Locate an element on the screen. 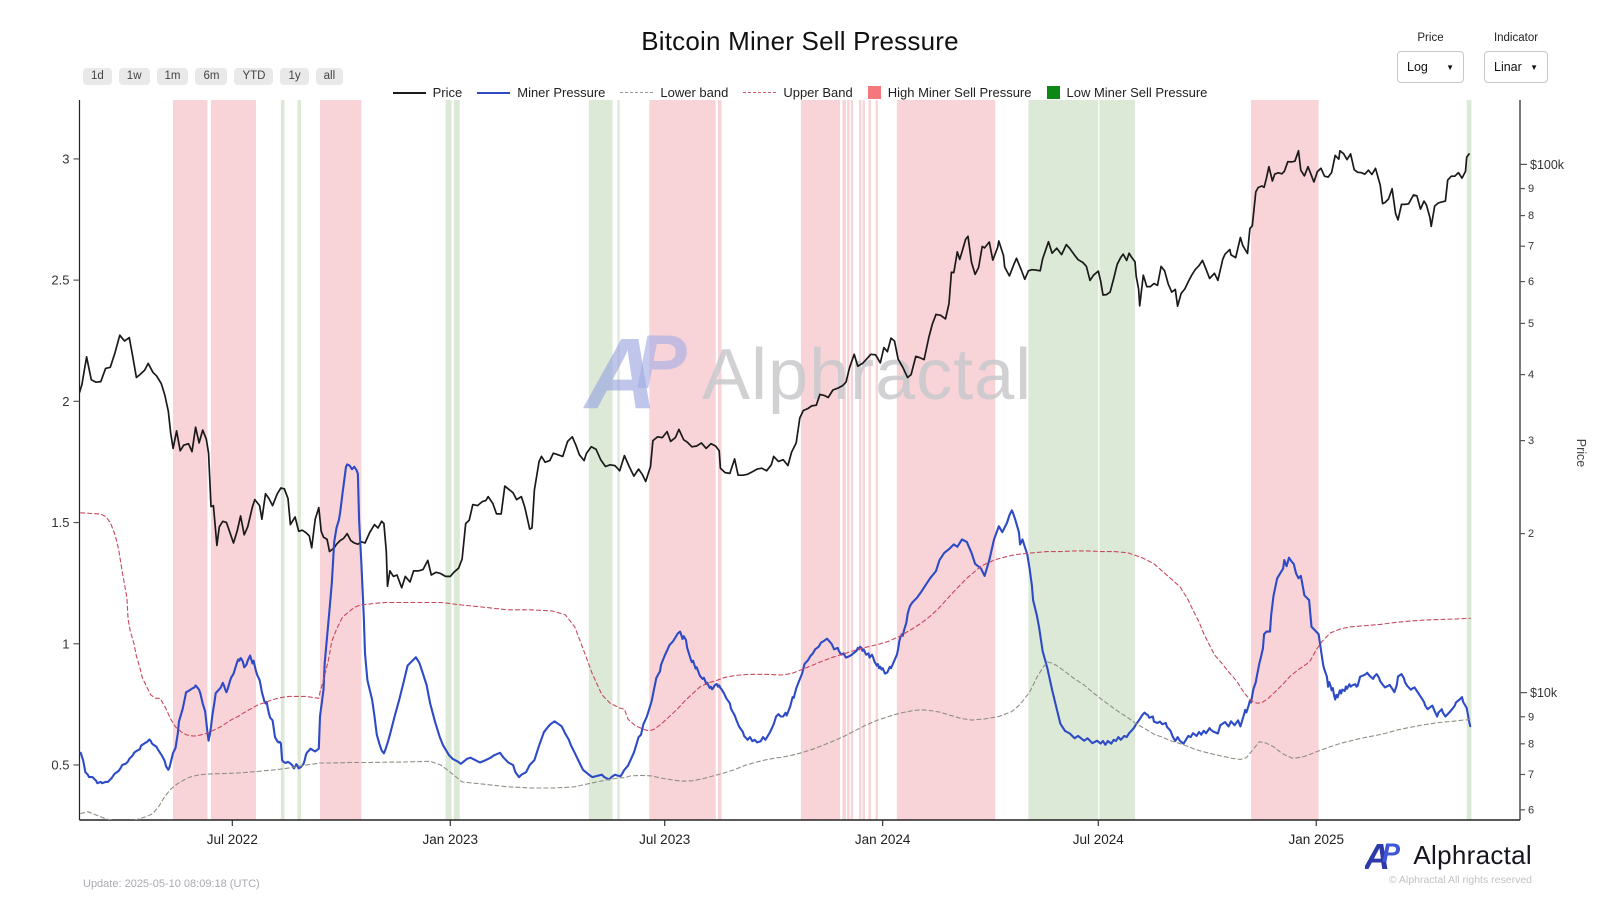 The height and width of the screenshot is (900, 1600). brand-name: Alphractal is located at coordinates (1472, 854).